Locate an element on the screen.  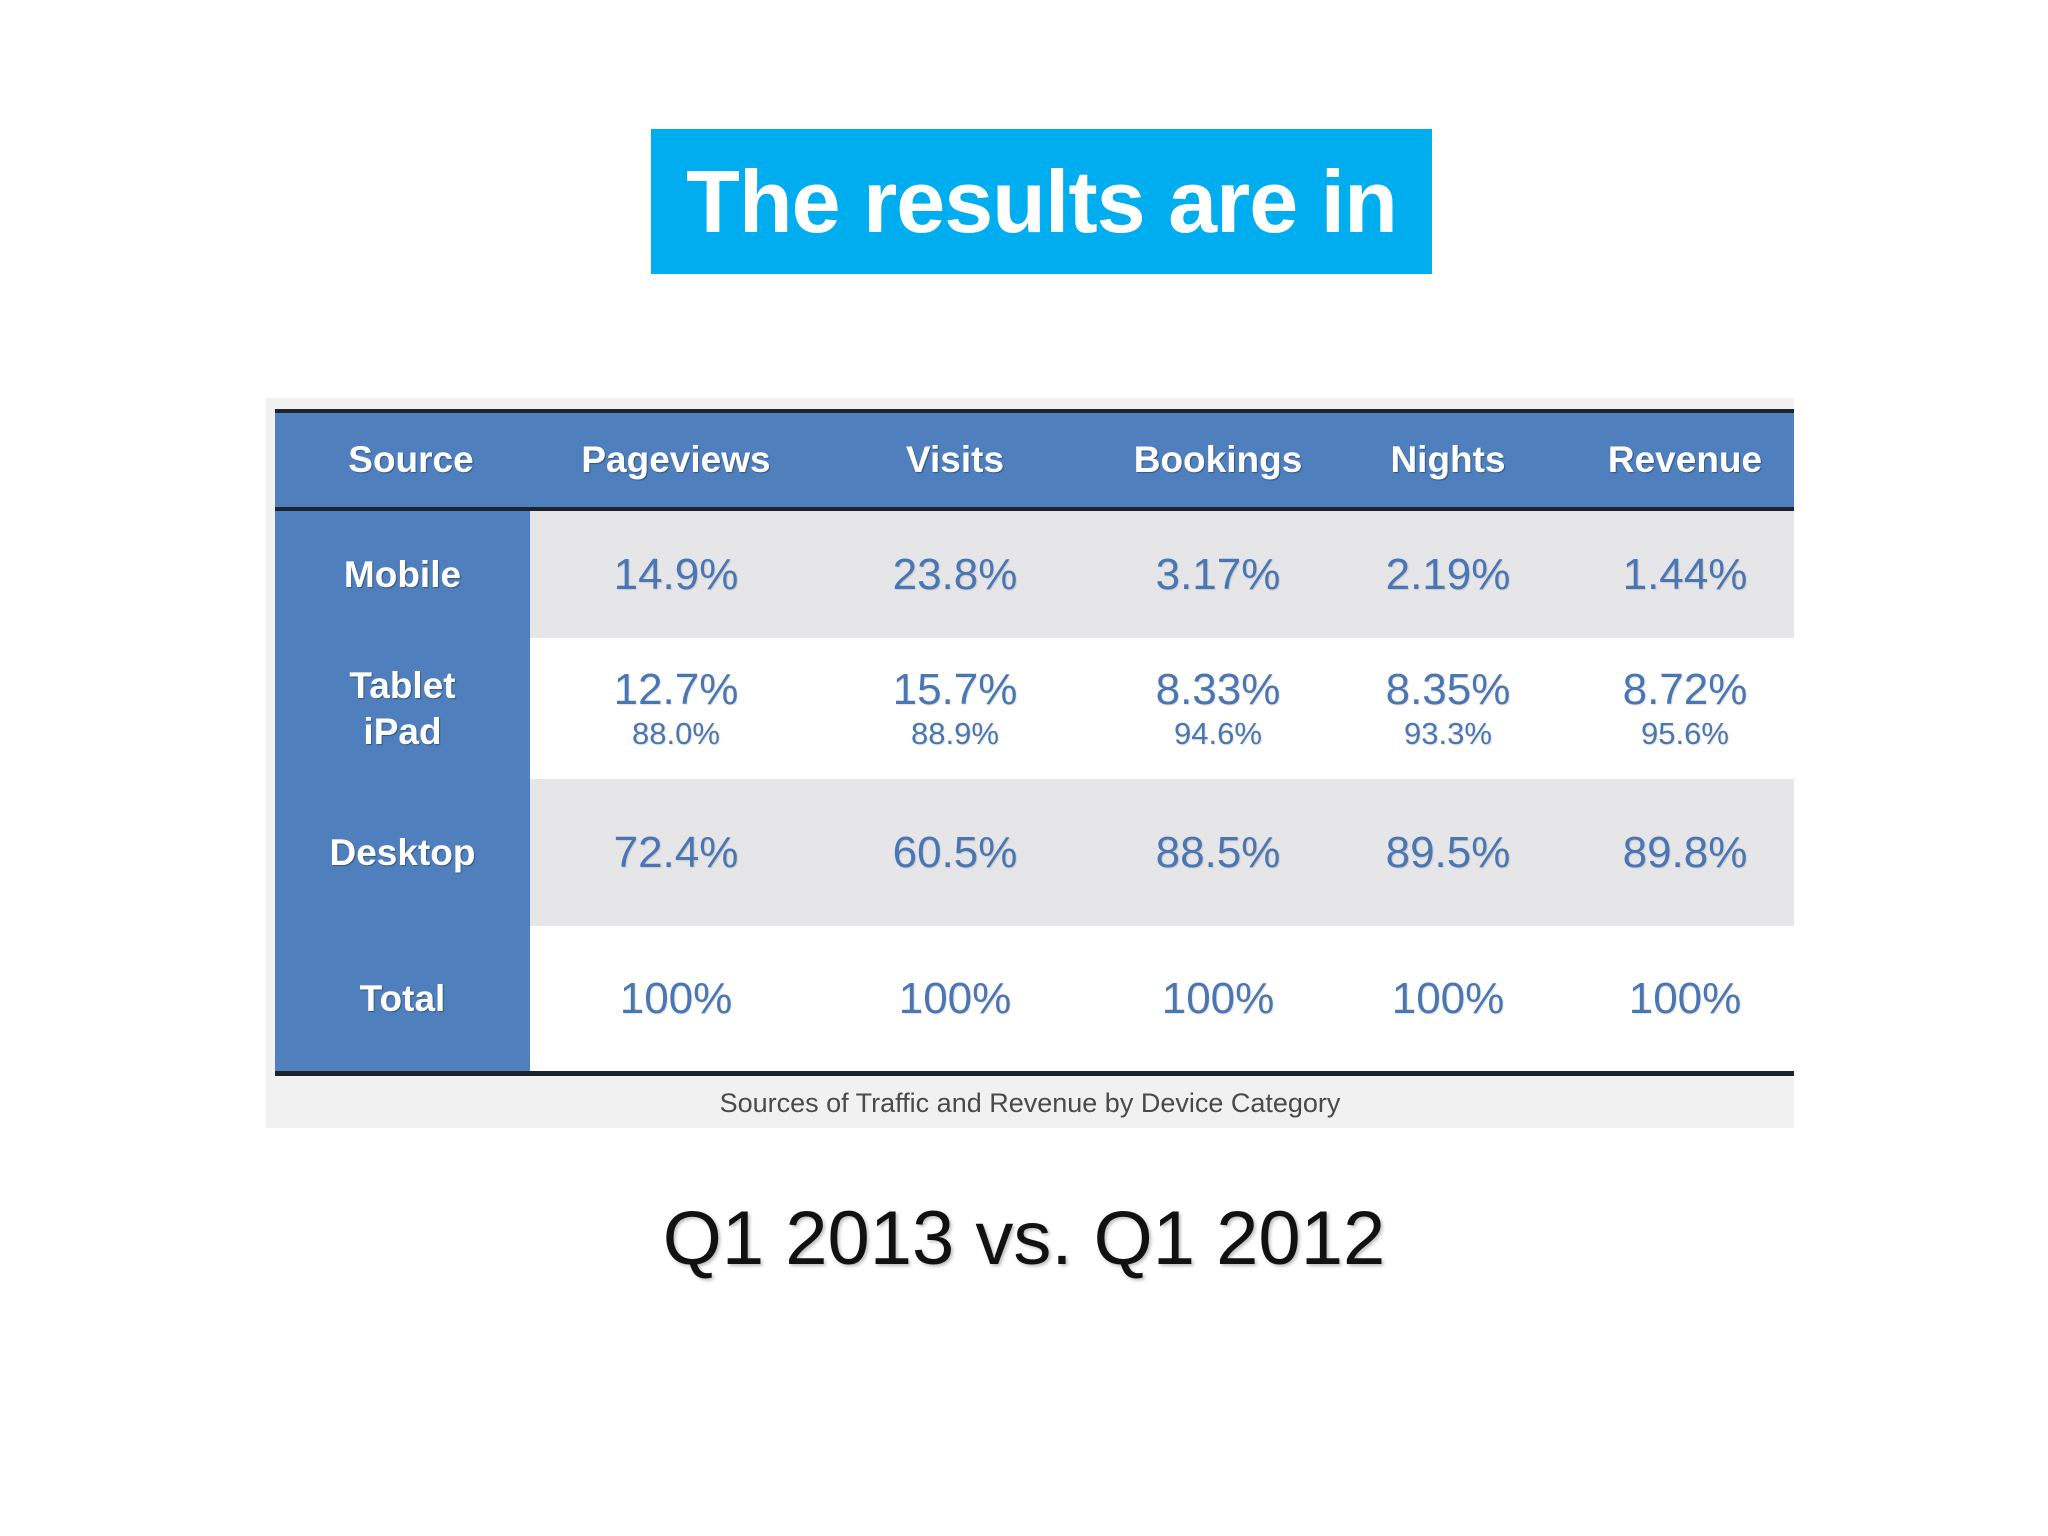
cell-value: 72.4% is located at coordinates (676, 852).